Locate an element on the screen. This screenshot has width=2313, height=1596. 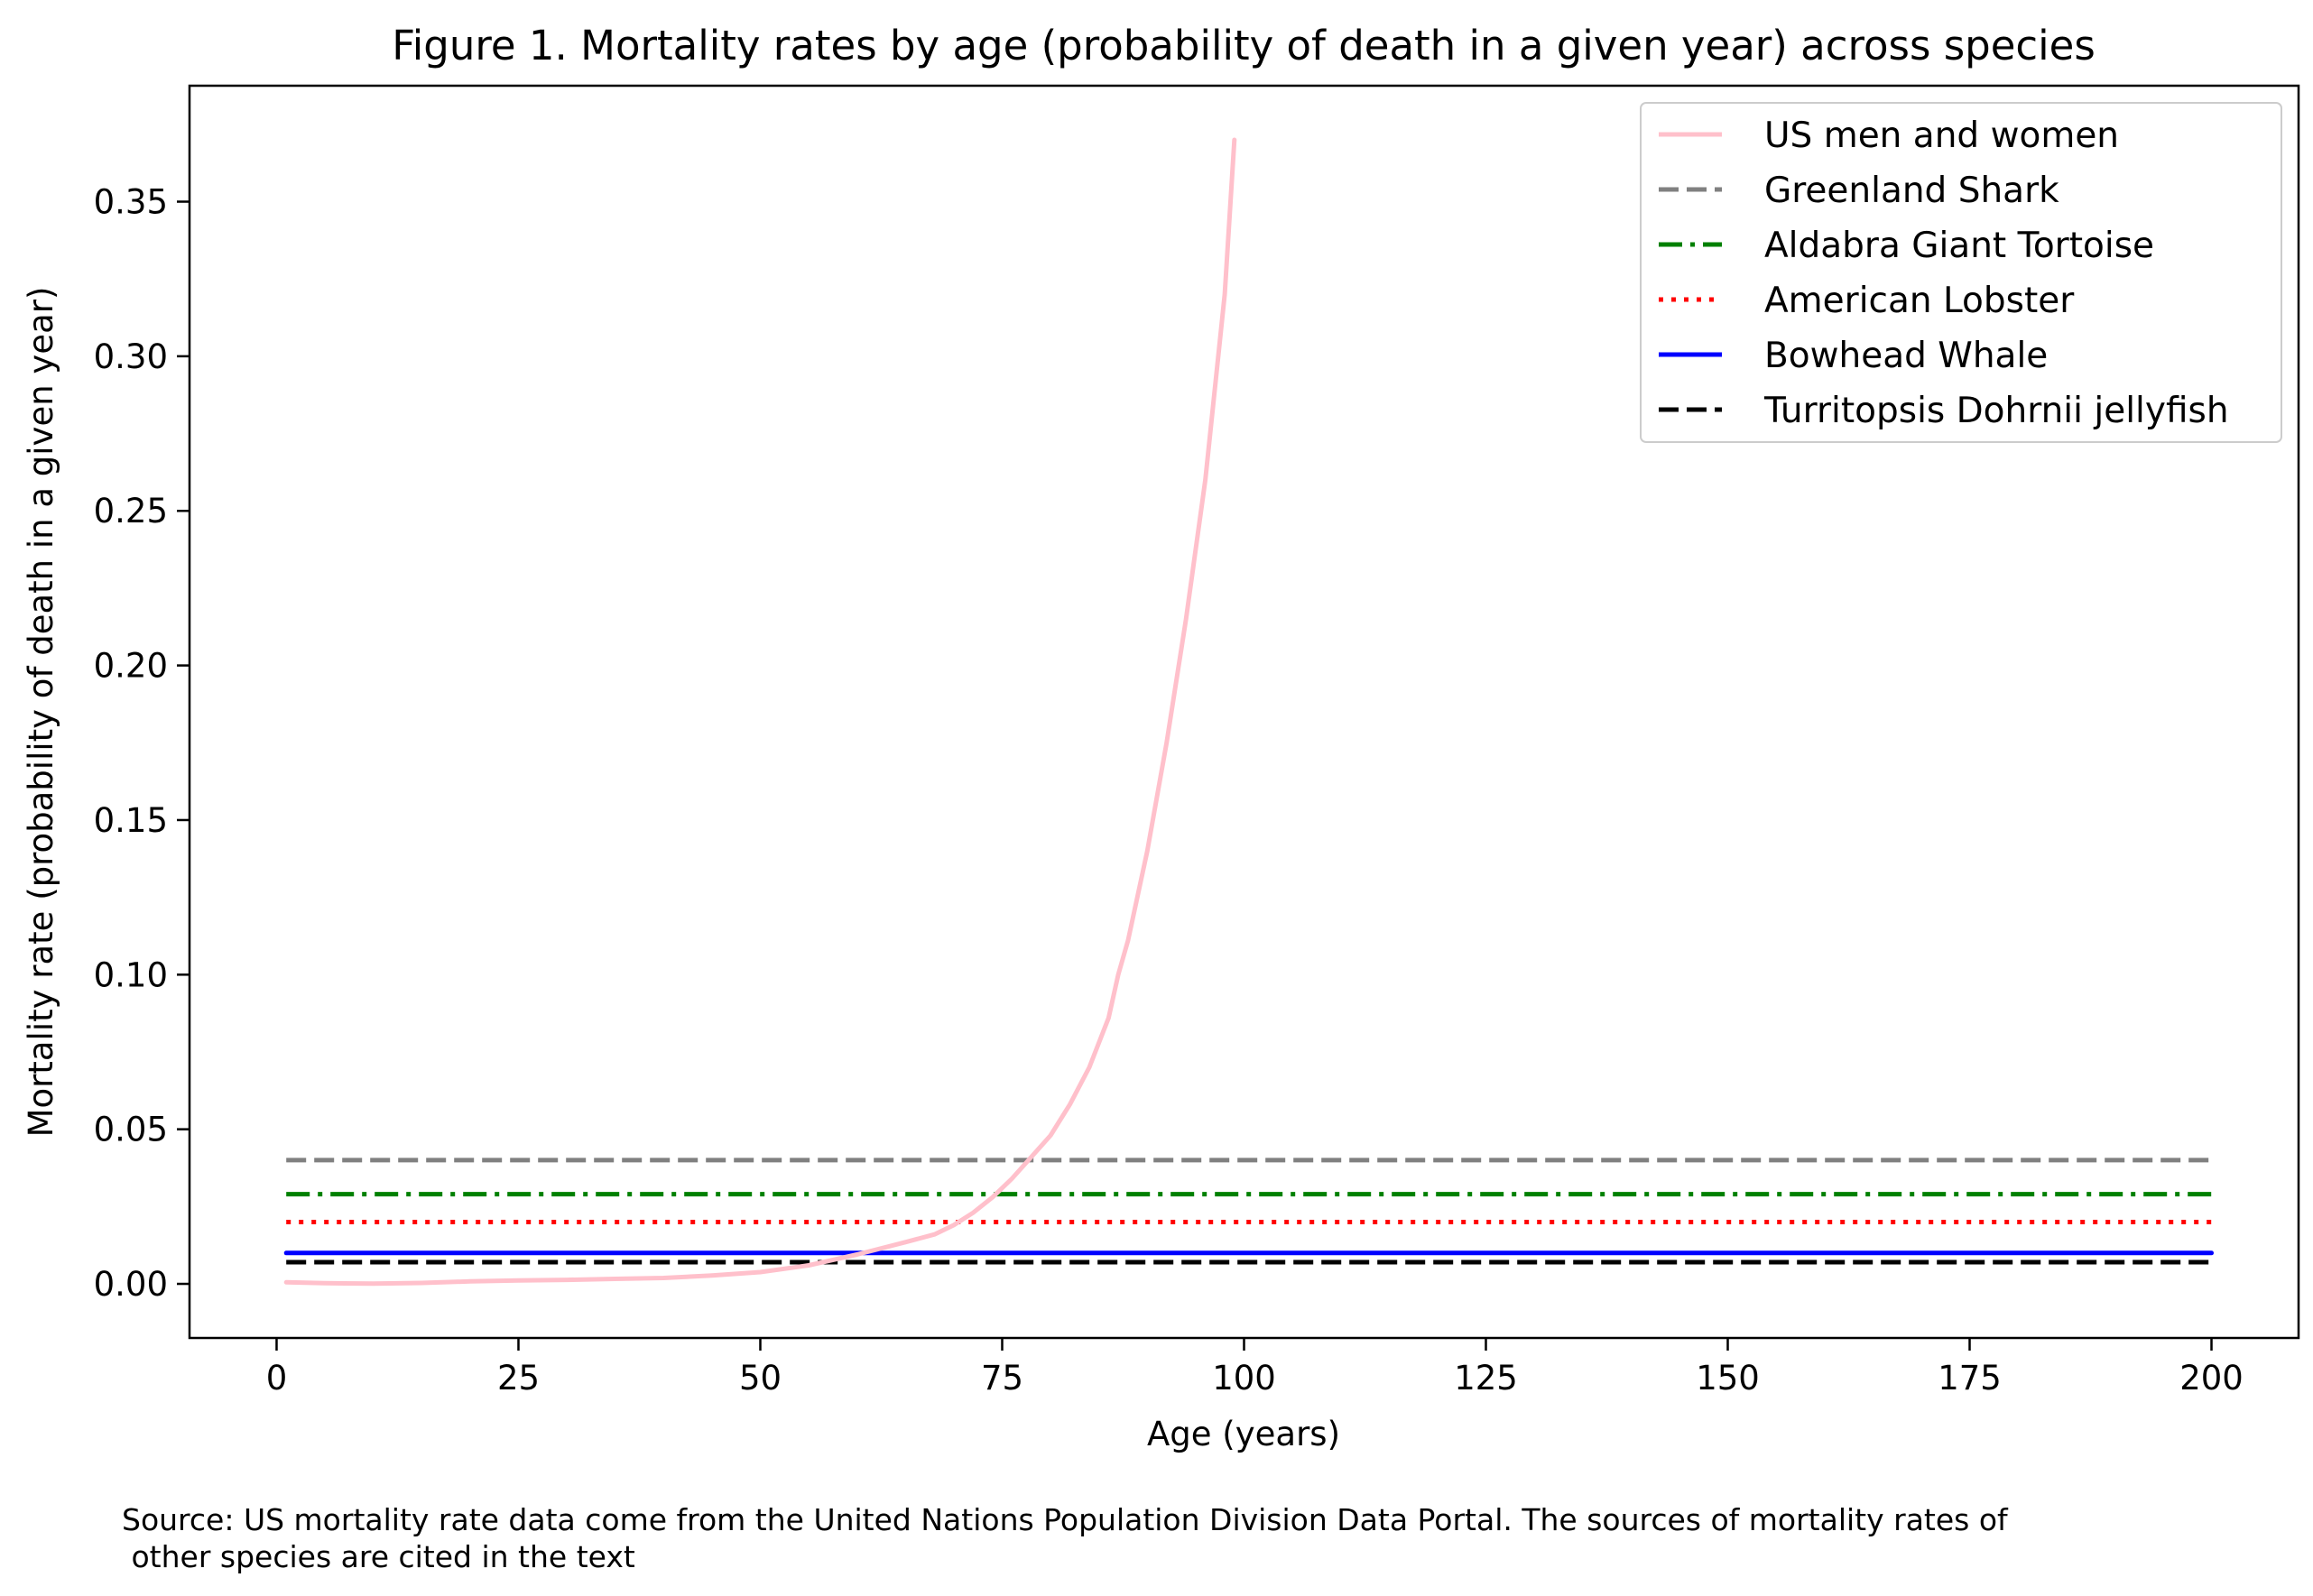
legend-item-turritopsis-dohrnii-jellyfish: Turritopsis Dohrnii jellyfish is located at coordinates (1944, 411).